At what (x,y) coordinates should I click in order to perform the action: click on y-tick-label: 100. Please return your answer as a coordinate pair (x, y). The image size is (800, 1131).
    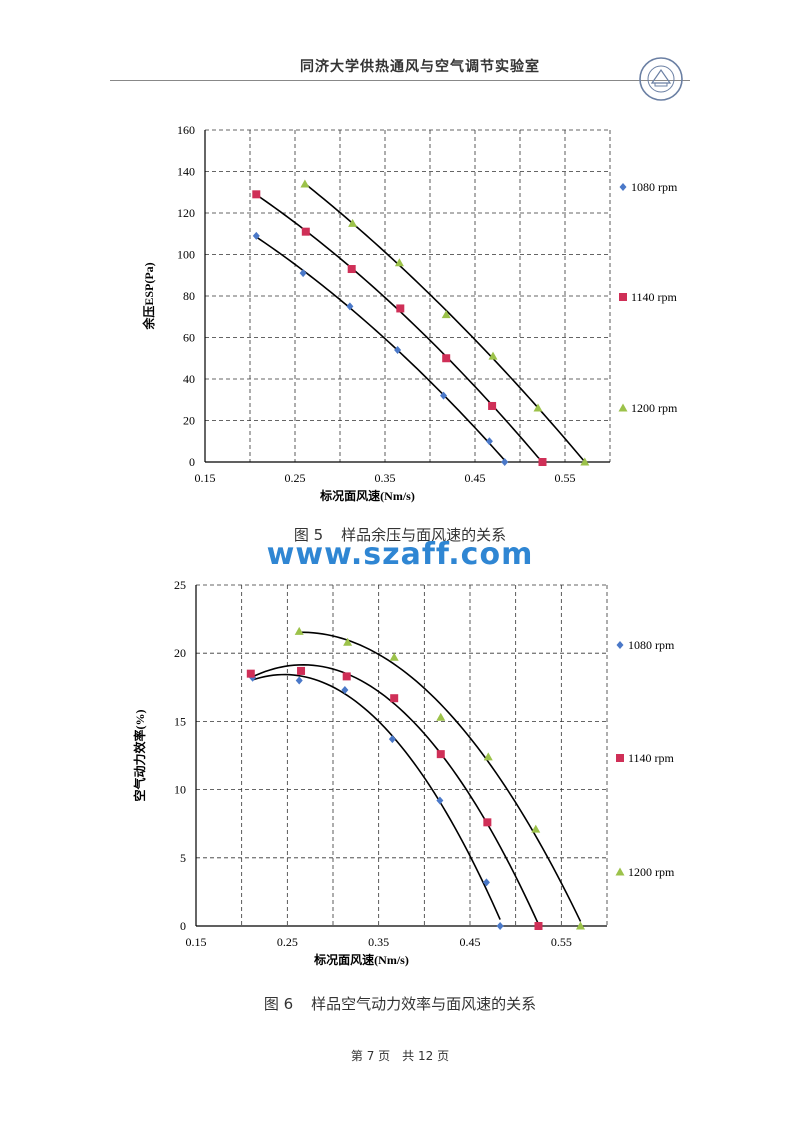
    Looking at the image, I should click on (186, 255).